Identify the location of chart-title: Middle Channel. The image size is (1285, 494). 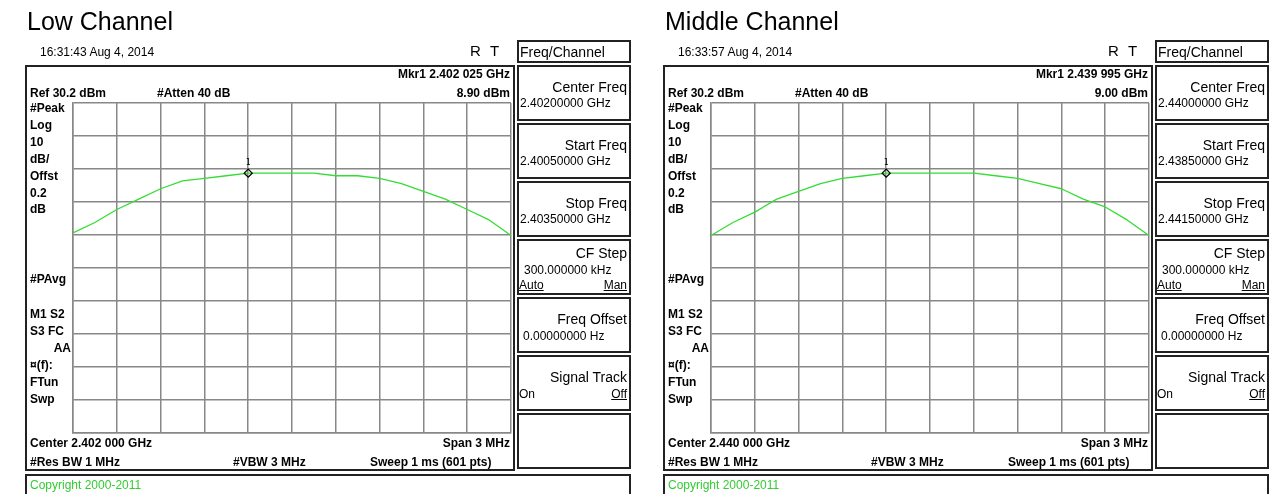
(752, 21).